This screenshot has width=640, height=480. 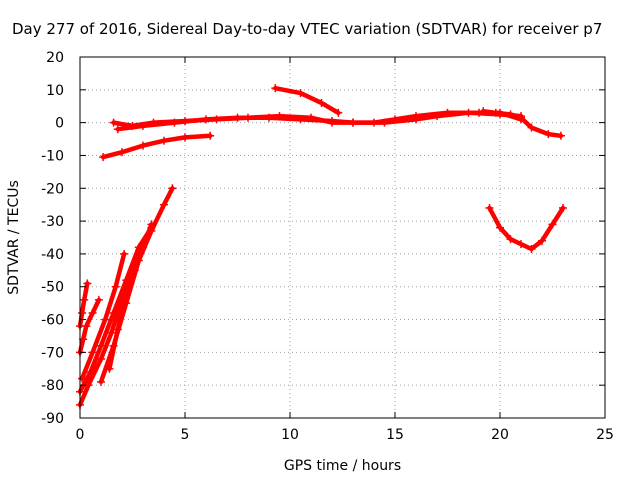 I want to click on y-axis-label: SDTVAR / TECUs, so click(x=14, y=237).